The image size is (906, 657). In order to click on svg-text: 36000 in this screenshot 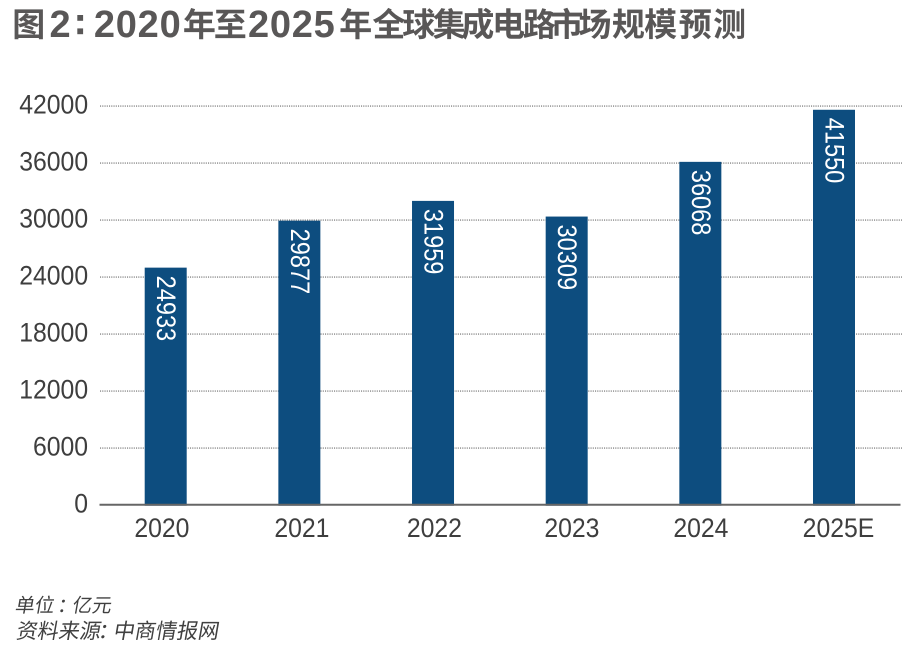, I will do `click(53, 162)`.